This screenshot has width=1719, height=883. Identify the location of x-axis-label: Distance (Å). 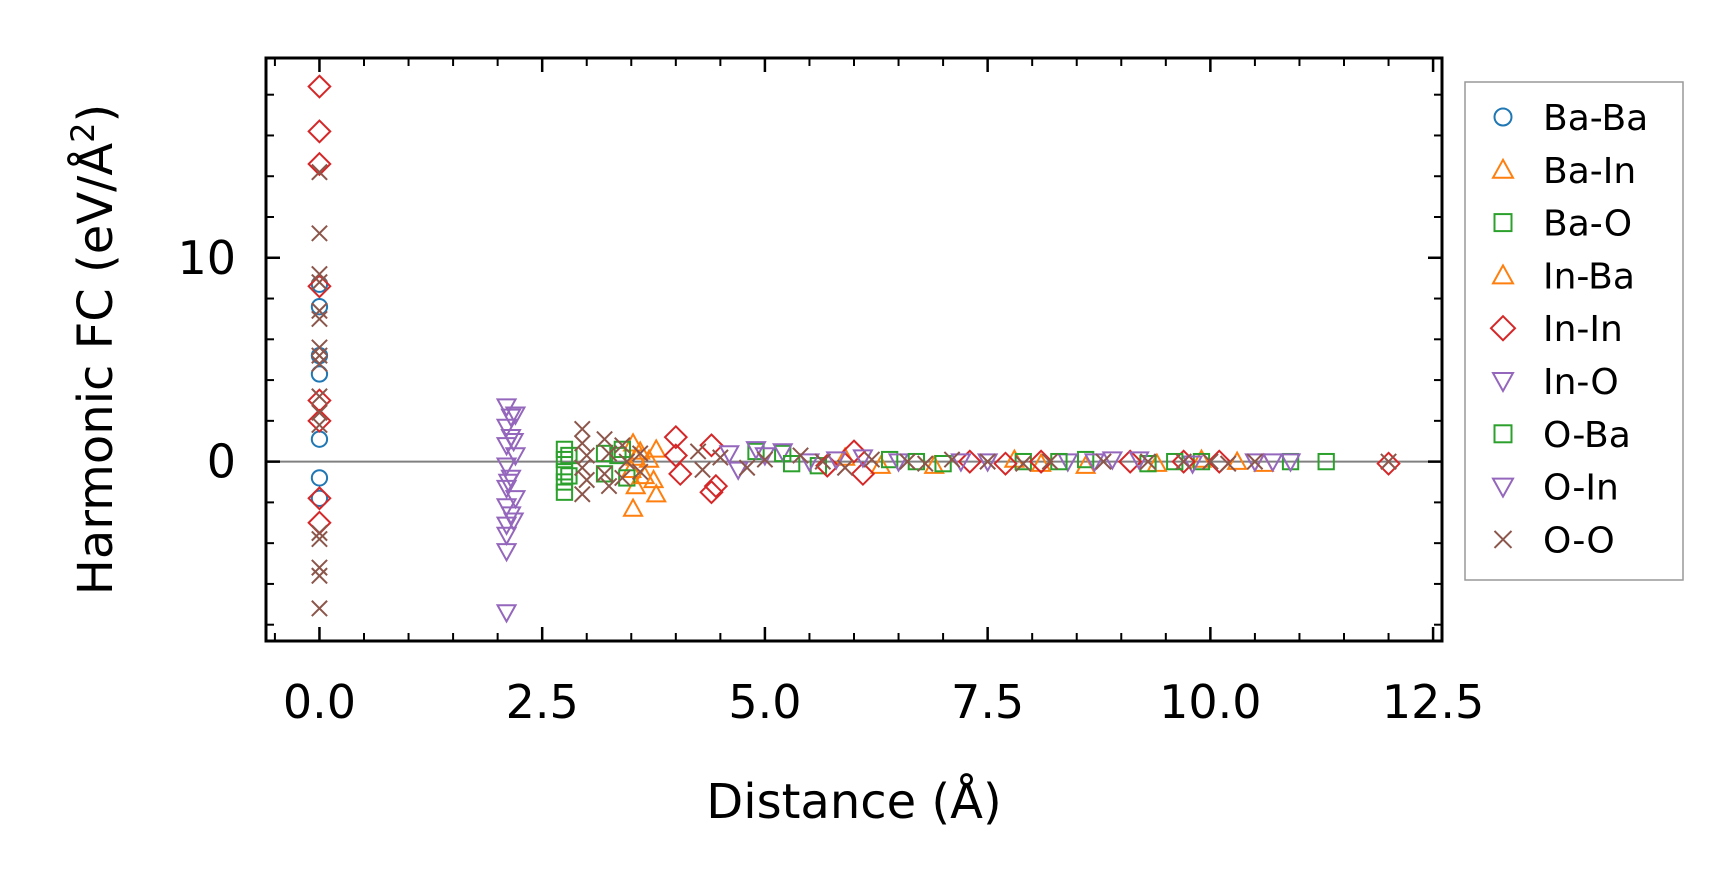
(853, 801).